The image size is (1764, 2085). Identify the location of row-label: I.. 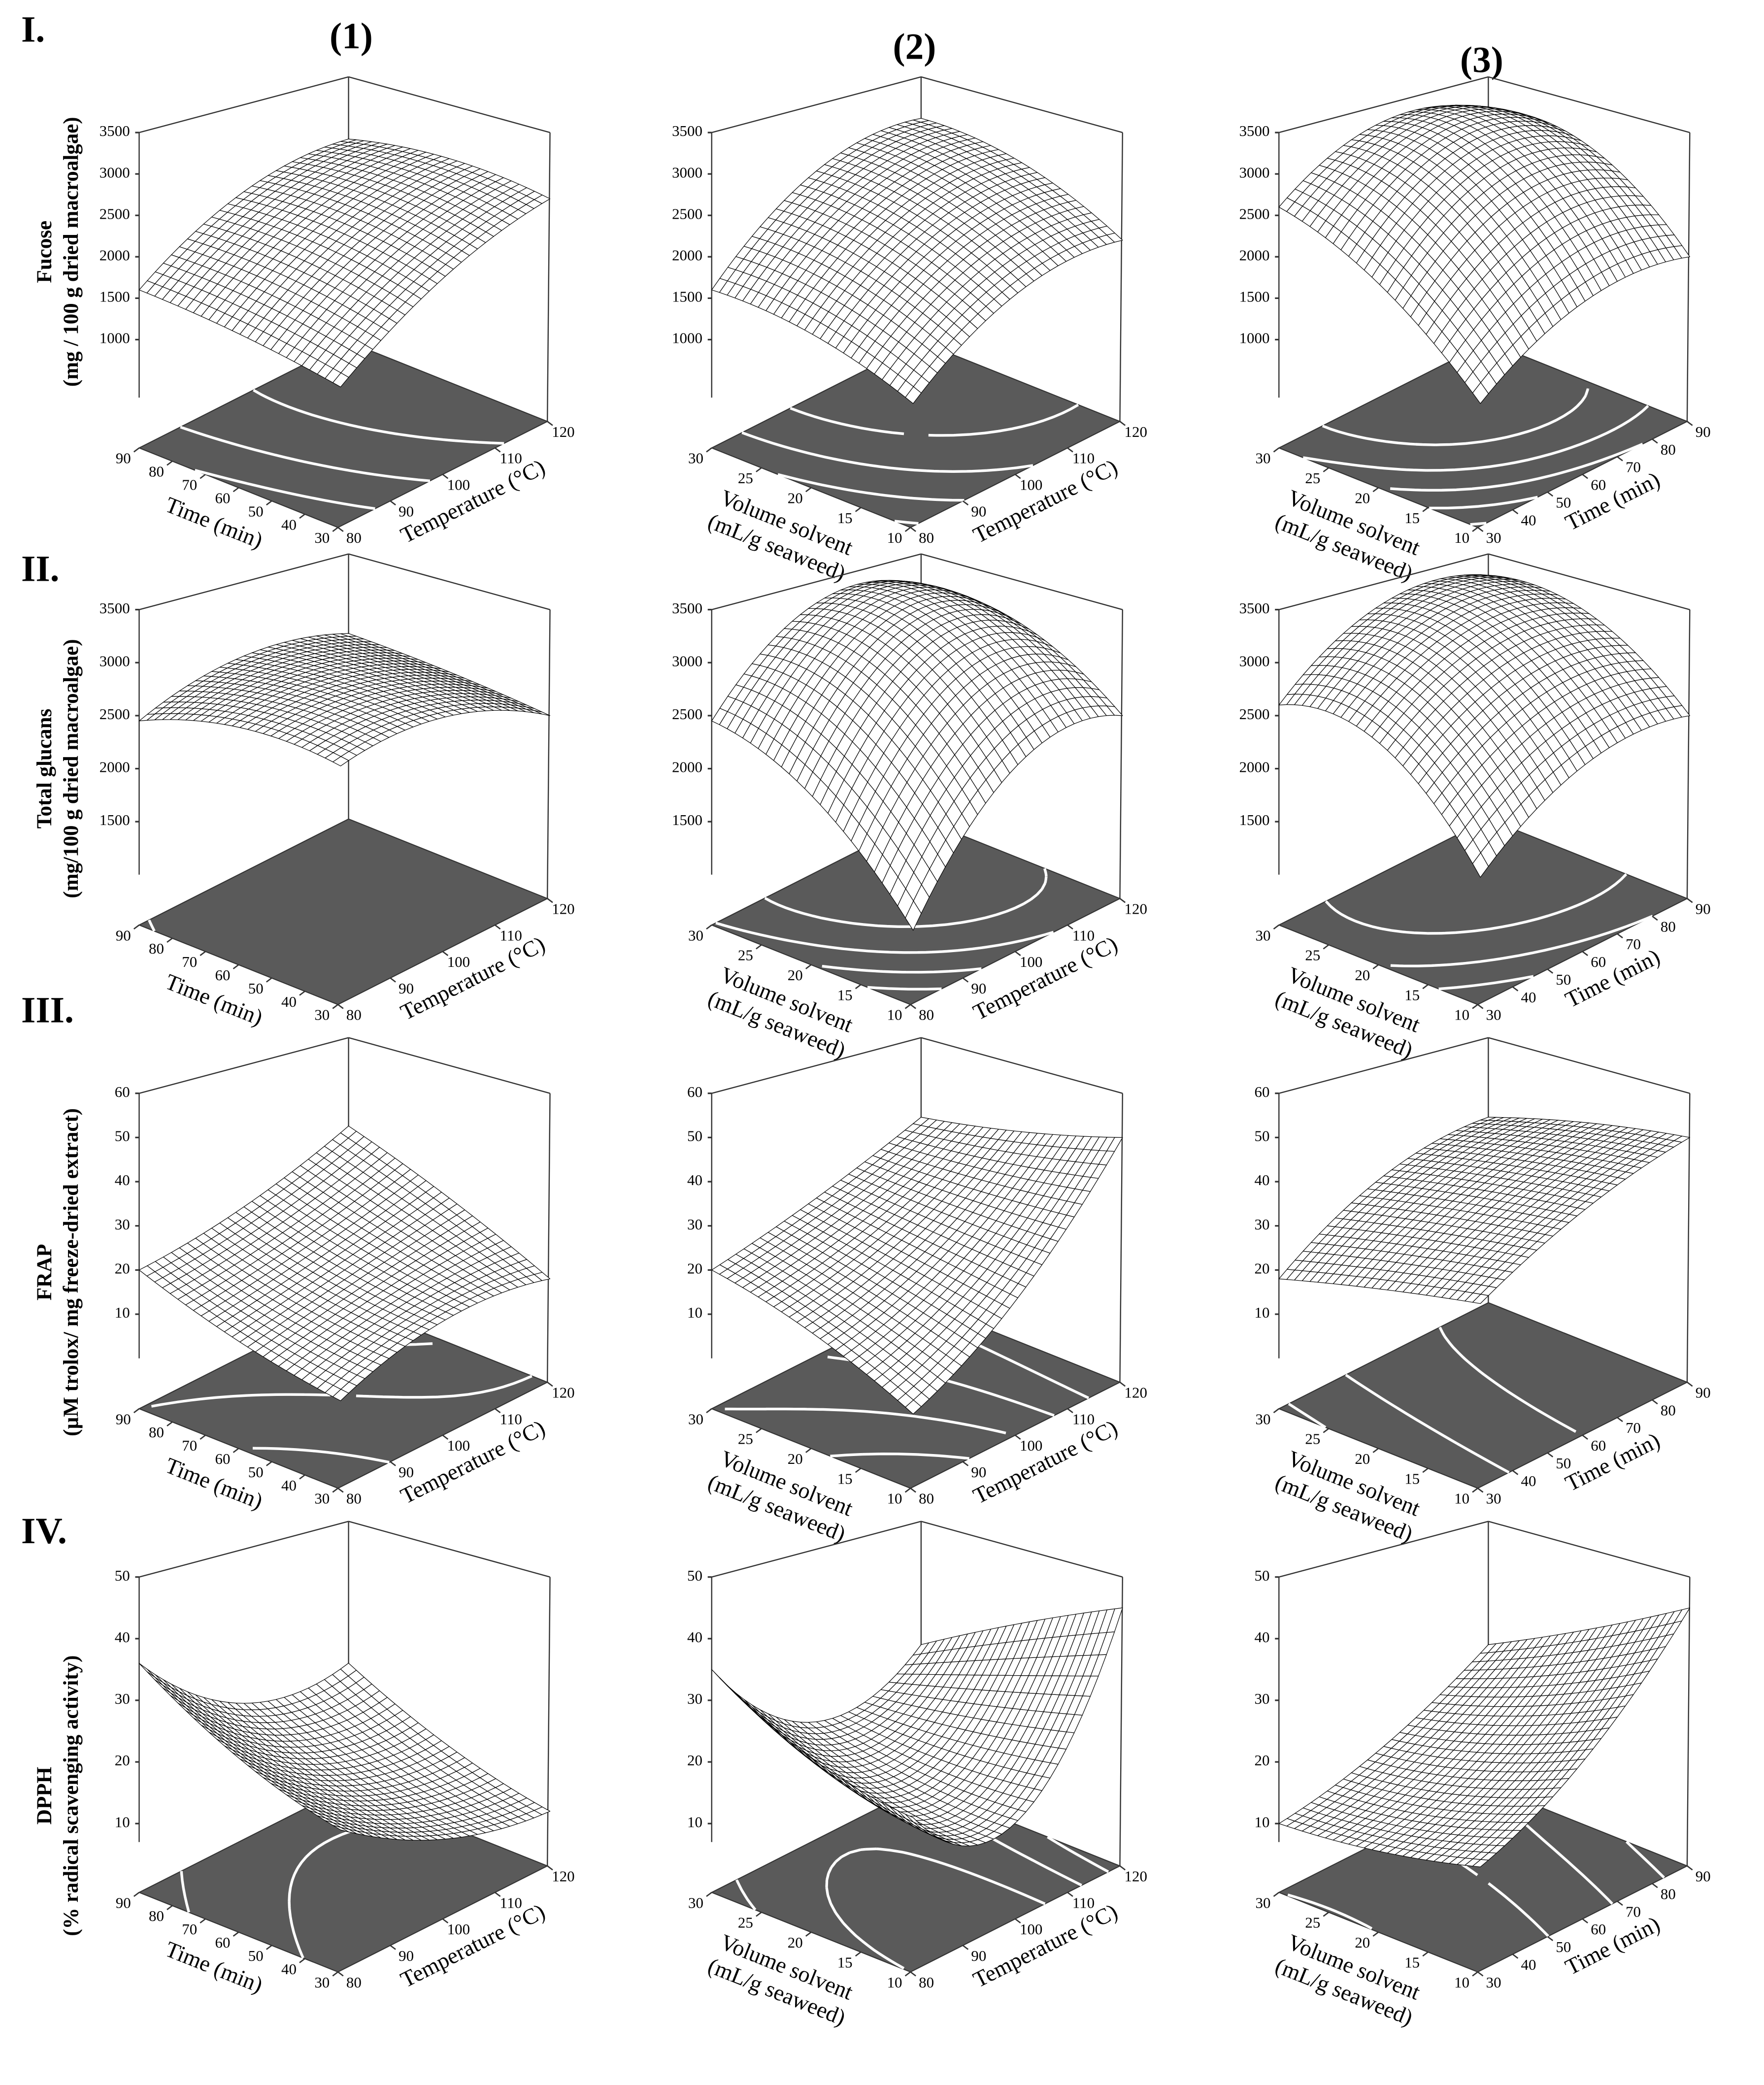
(33, 30).